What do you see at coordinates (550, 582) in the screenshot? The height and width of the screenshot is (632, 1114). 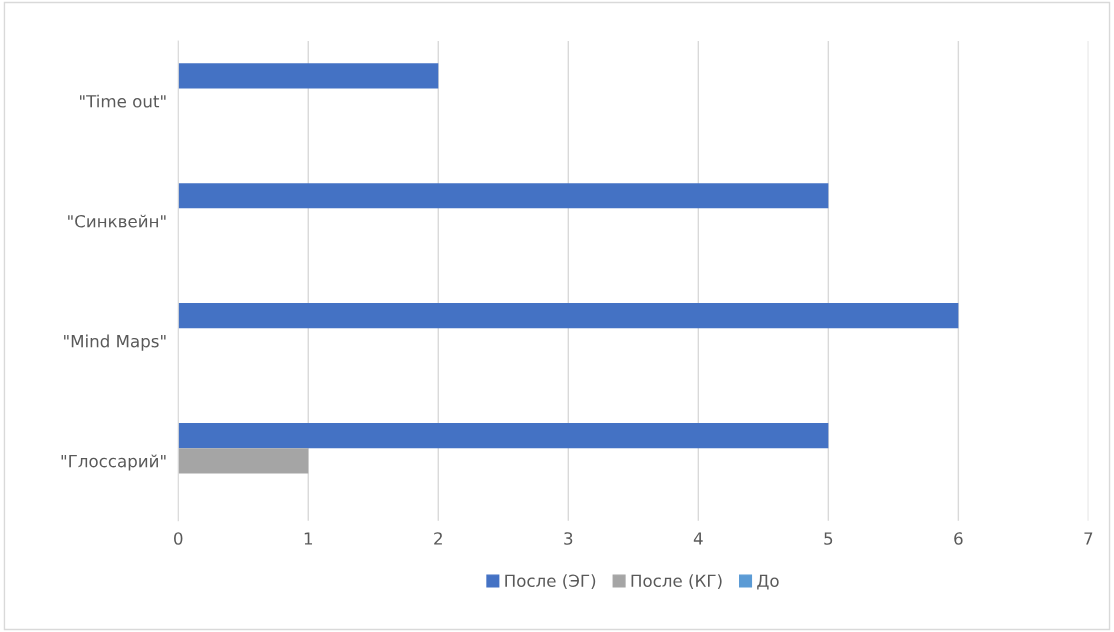 I see `legend-label: После (ЭГ)` at bounding box center [550, 582].